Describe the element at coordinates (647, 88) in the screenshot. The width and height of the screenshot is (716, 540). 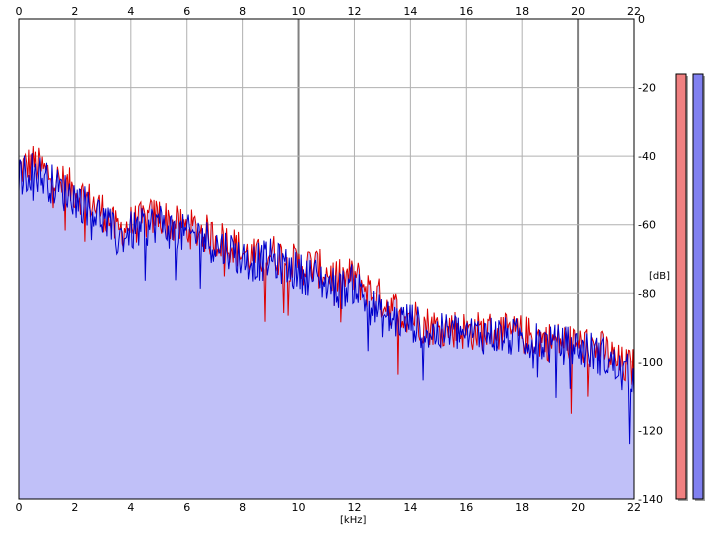
I see `y-tick-label: -20` at that location.